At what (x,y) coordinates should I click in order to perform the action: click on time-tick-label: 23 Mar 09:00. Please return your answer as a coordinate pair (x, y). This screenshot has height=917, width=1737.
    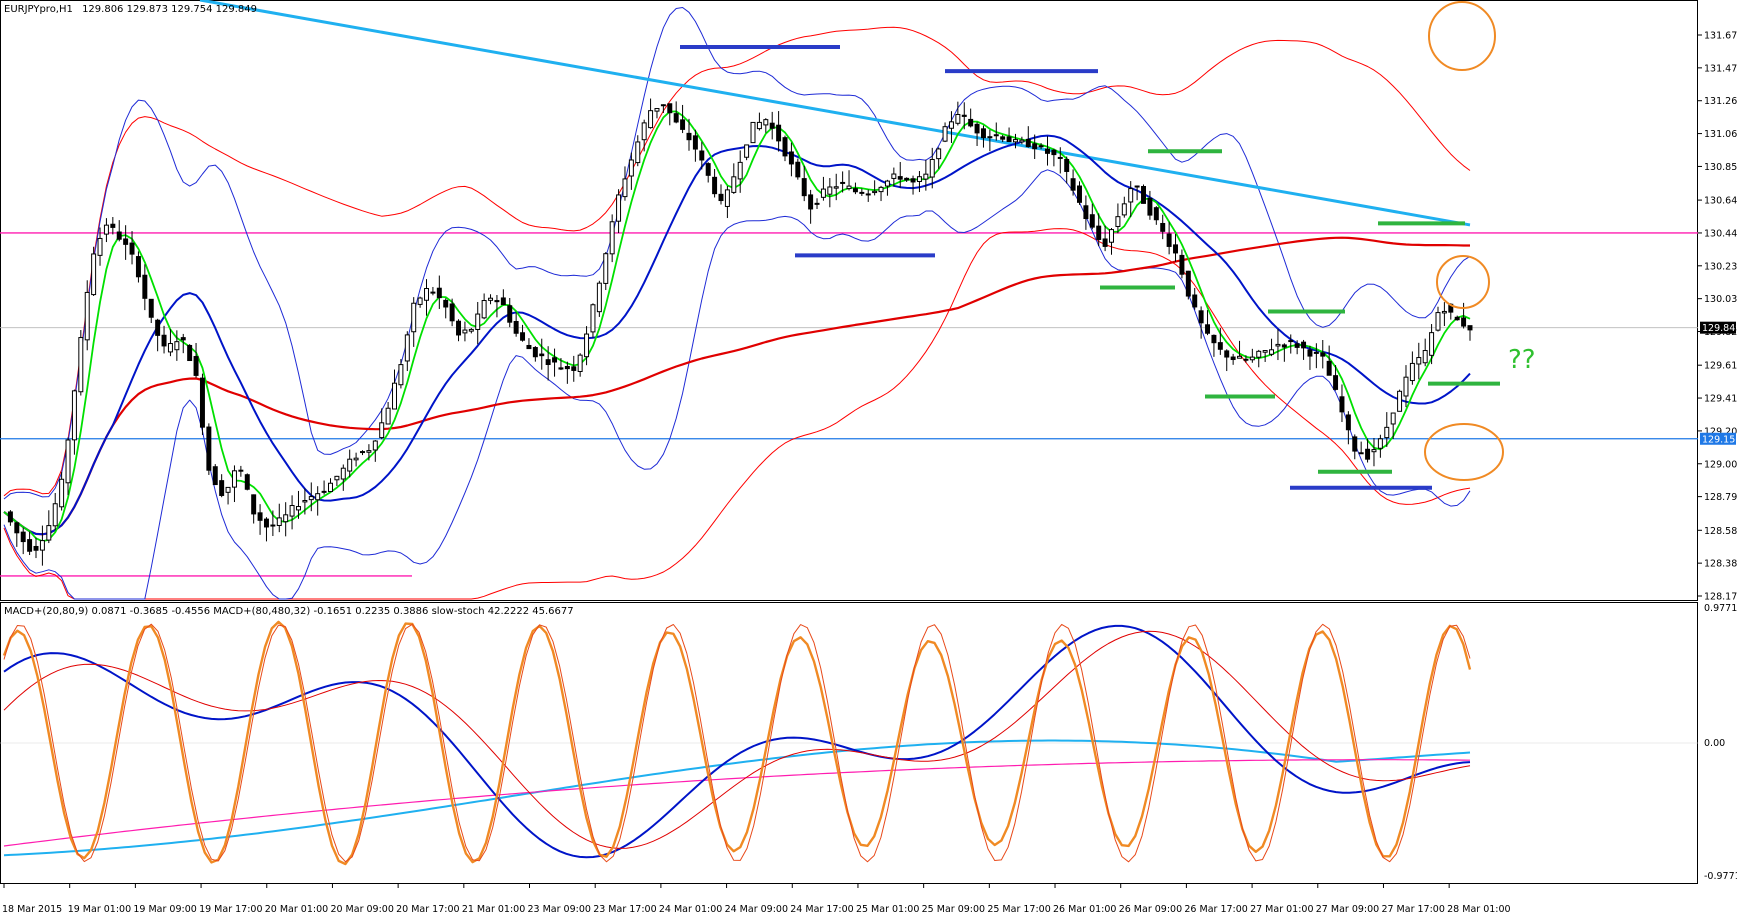
    Looking at the image, I should click on (559, 909).